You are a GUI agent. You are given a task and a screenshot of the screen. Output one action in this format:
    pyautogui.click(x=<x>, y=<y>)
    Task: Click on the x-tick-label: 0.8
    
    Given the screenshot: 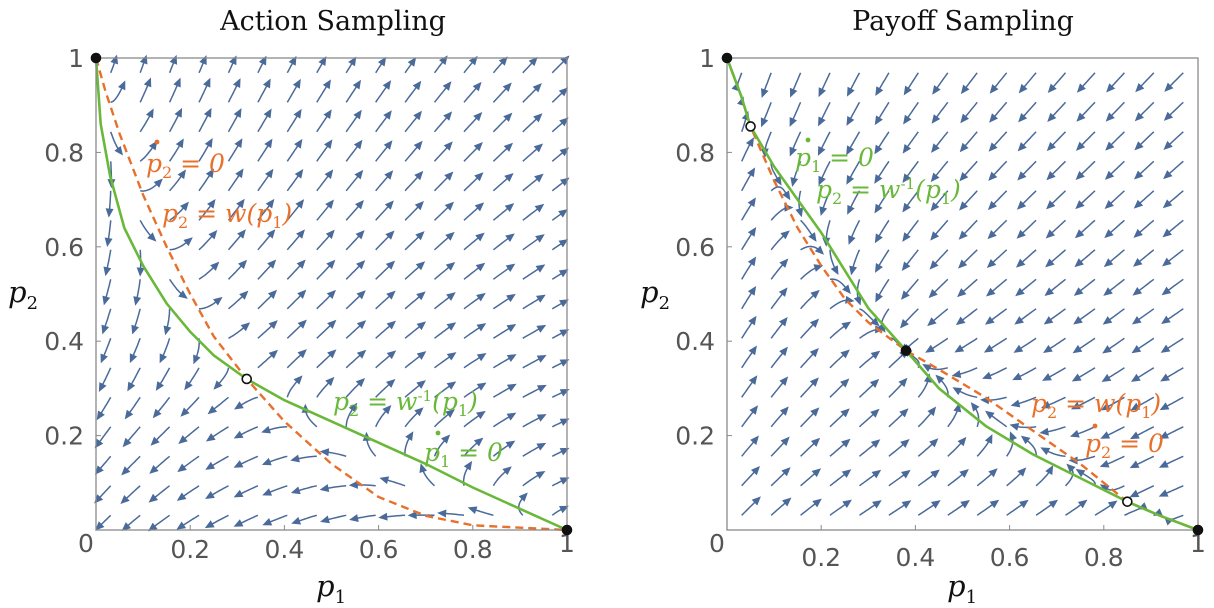 What is the action you would take?
    pyautogui.click(x=473, y=549)
    